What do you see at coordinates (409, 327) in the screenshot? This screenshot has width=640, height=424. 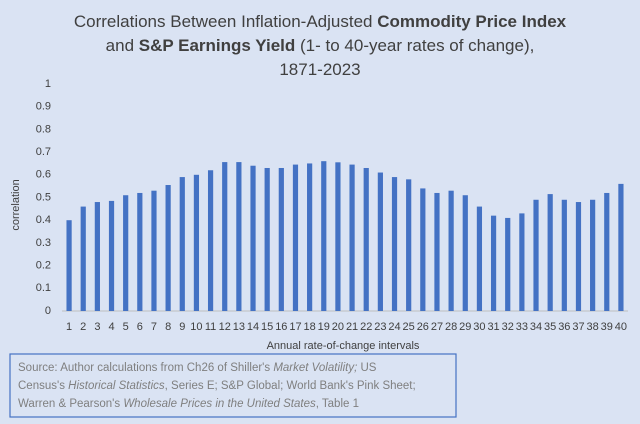 I see `x-tick-label: 25` at bounding box center [409, 327].